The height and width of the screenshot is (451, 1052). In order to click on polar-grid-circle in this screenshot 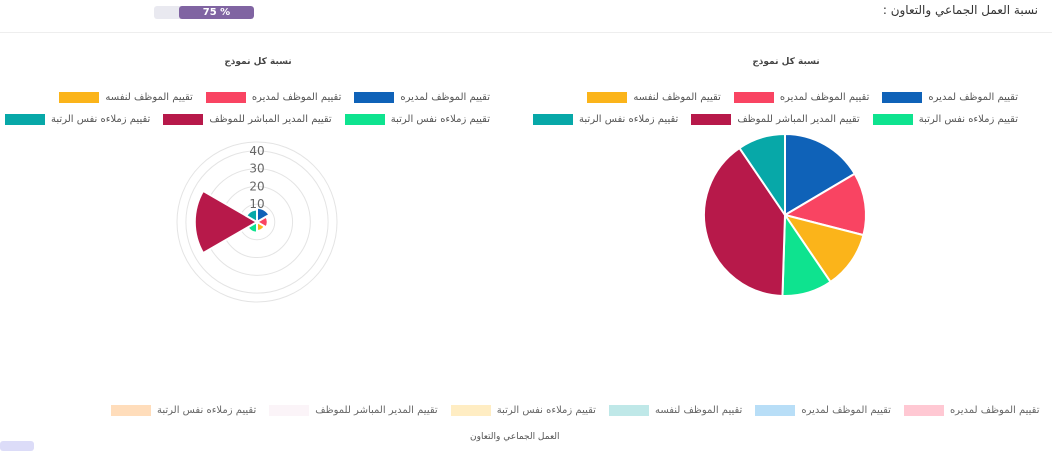, I will do `click(257, 222)`.